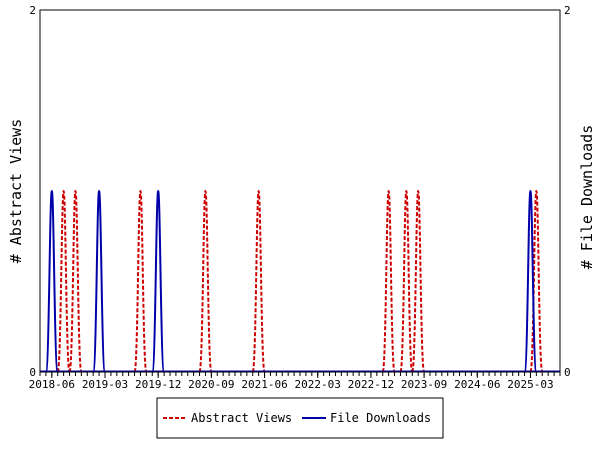 The width and height of the screenshot is (600, 450). I want to click on legend-label-abstract-views: Abstract Views, so click(241, 418).